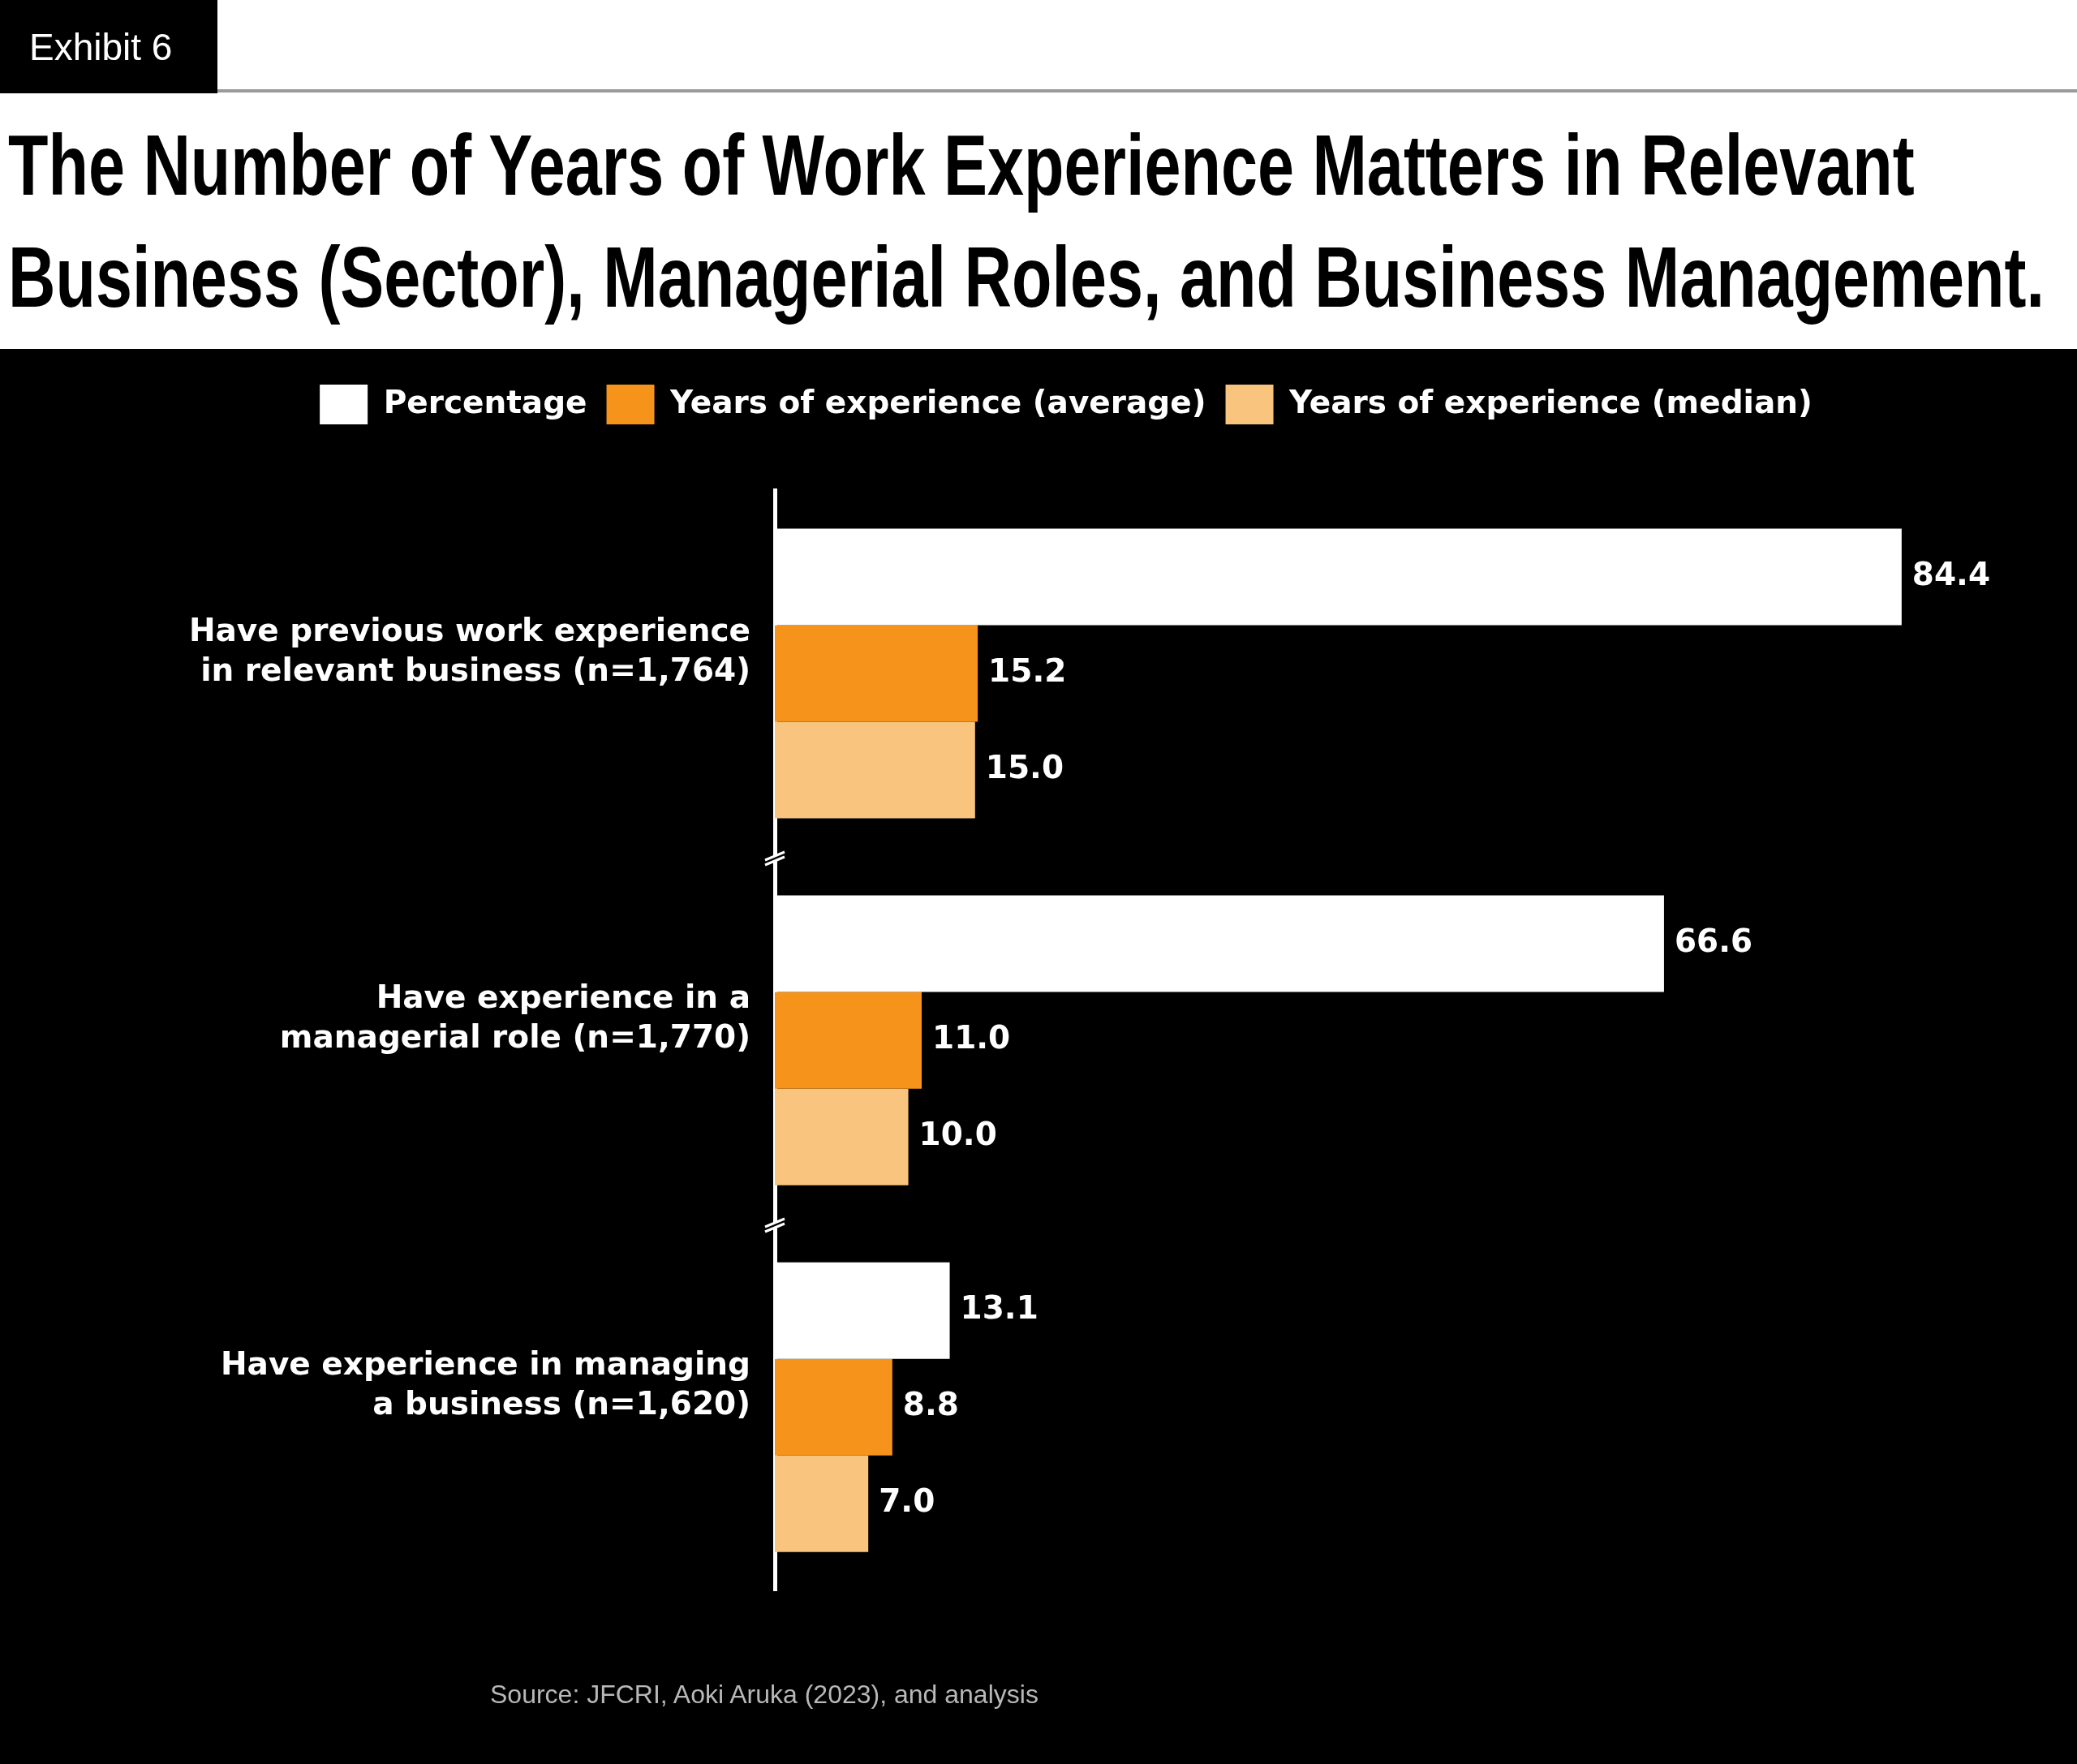  Describe the element at coordinates (957, 1134) in the screenshot. I see `data-label: 10.0` at that location.